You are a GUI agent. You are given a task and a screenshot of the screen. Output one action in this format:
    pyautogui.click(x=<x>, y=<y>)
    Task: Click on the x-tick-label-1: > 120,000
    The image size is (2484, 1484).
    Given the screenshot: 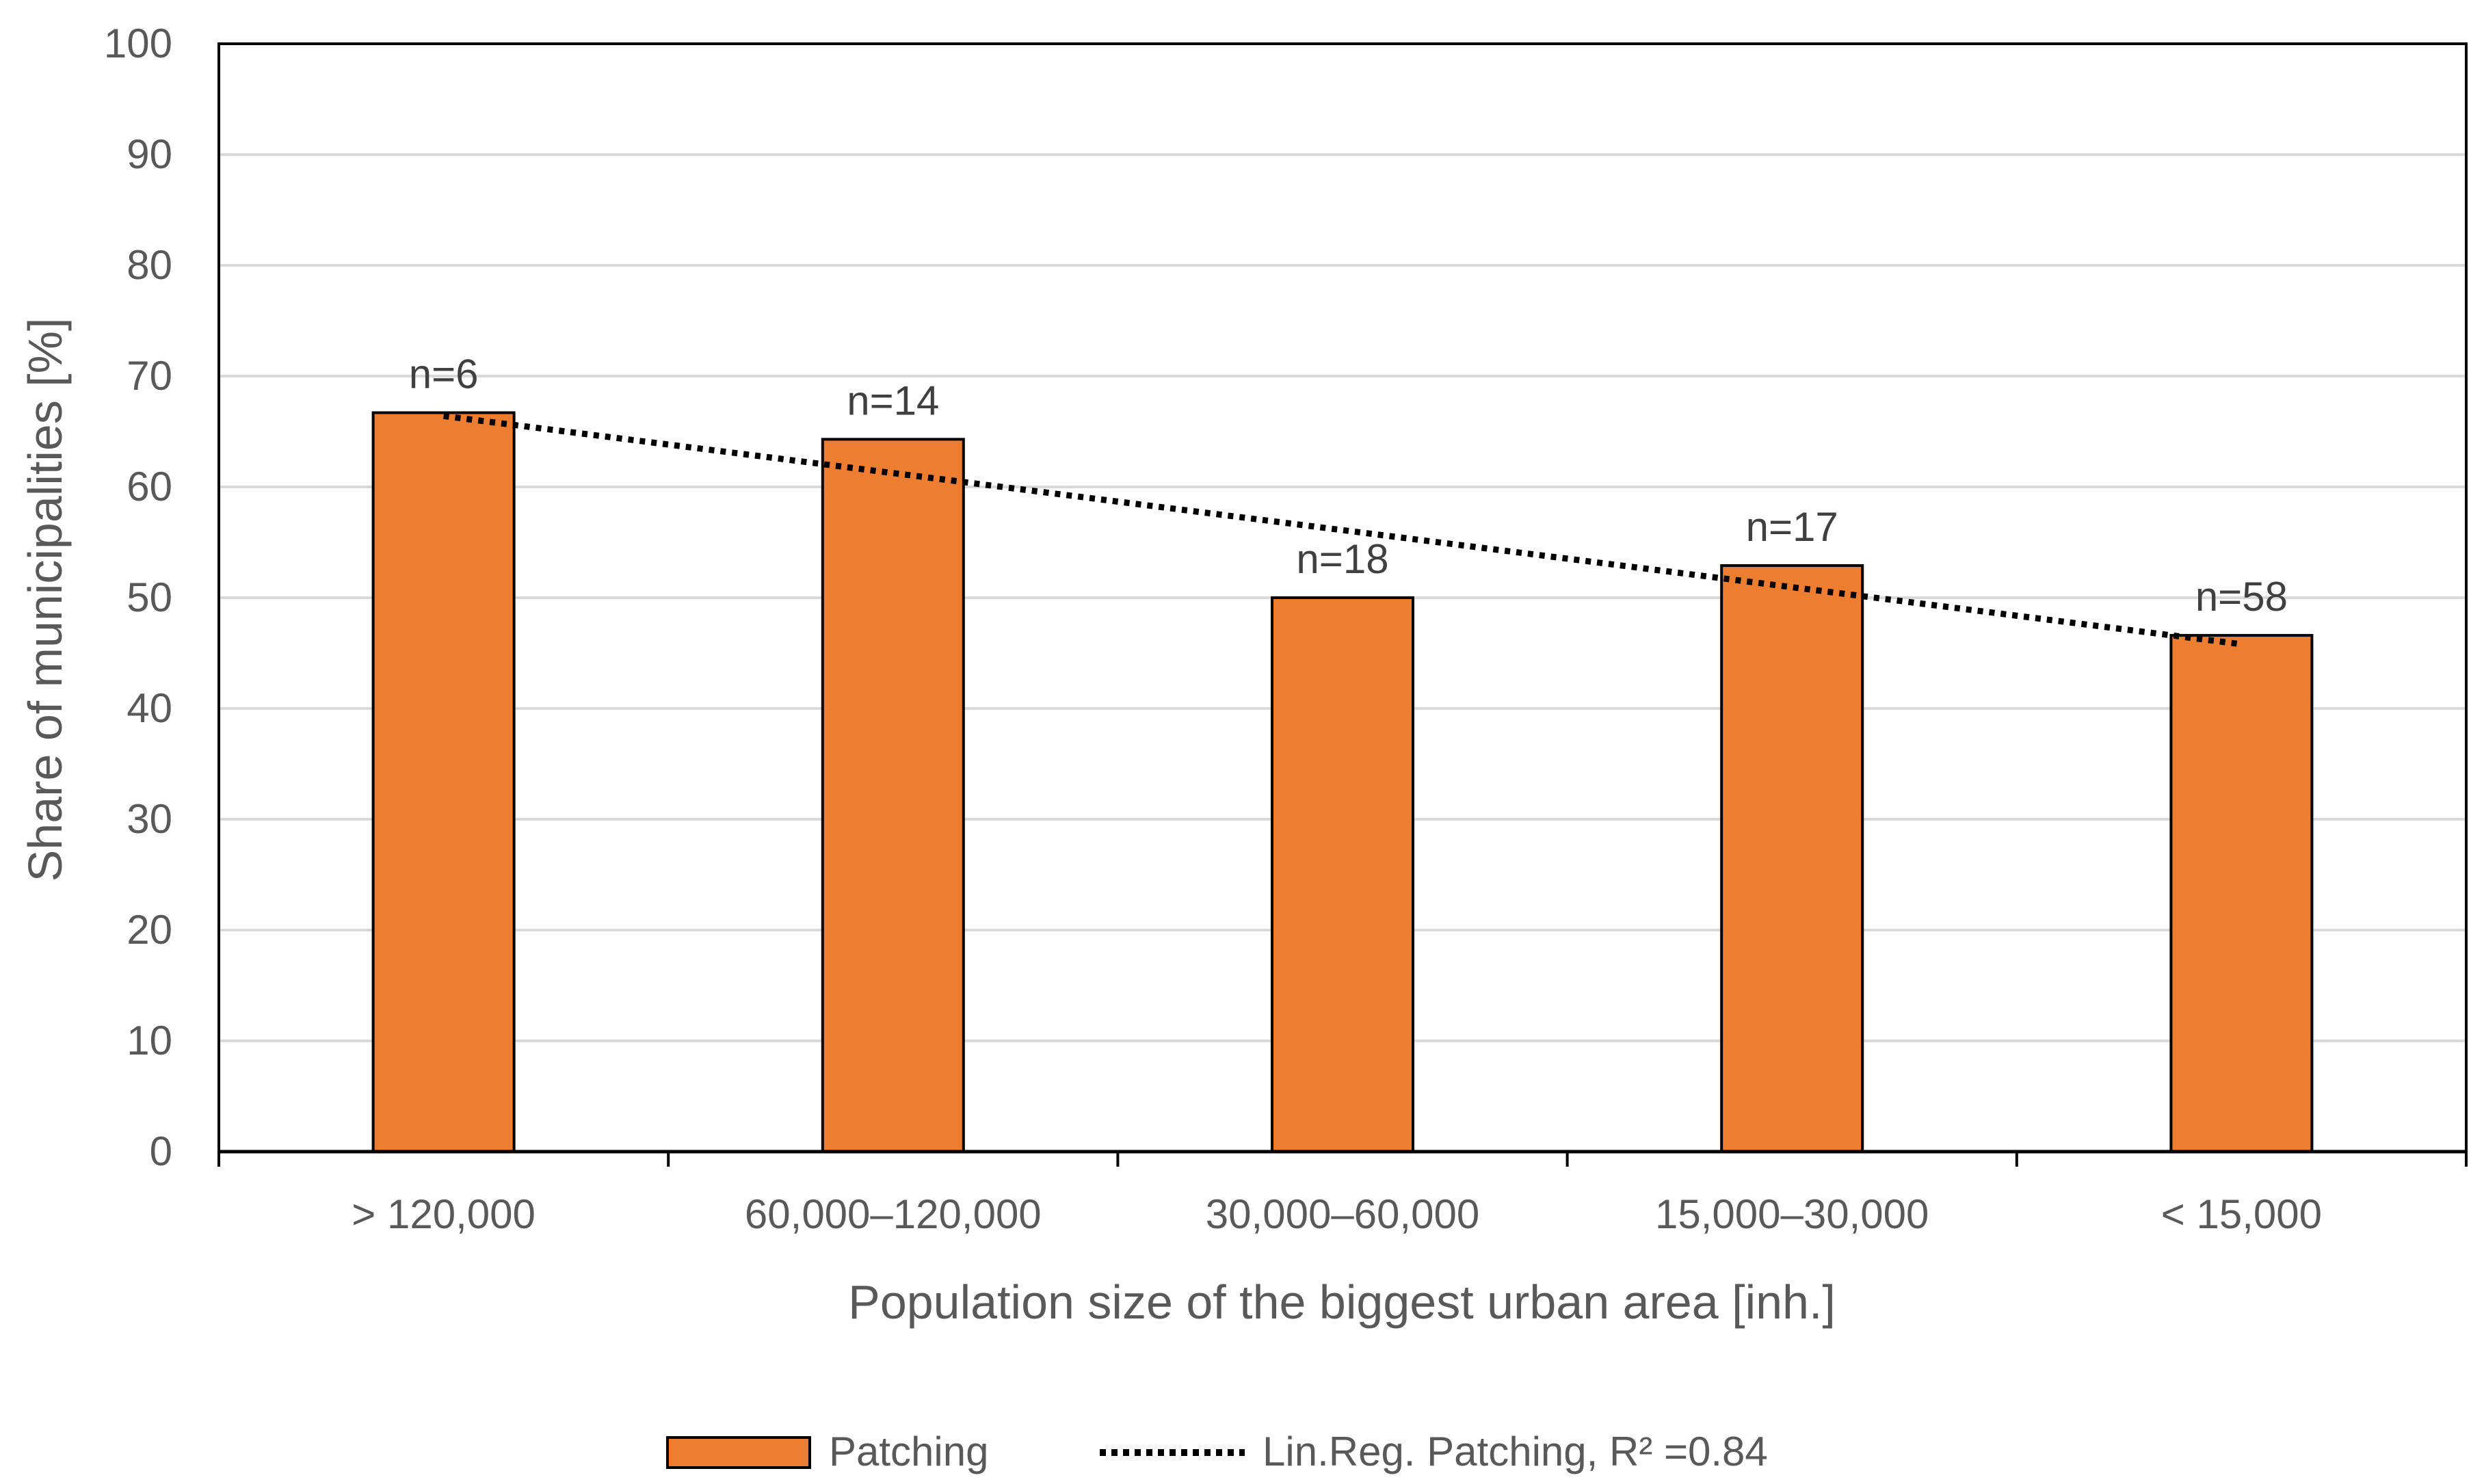 What is the action you would take?
    pyautogui.click(x=444, y=1214)
    